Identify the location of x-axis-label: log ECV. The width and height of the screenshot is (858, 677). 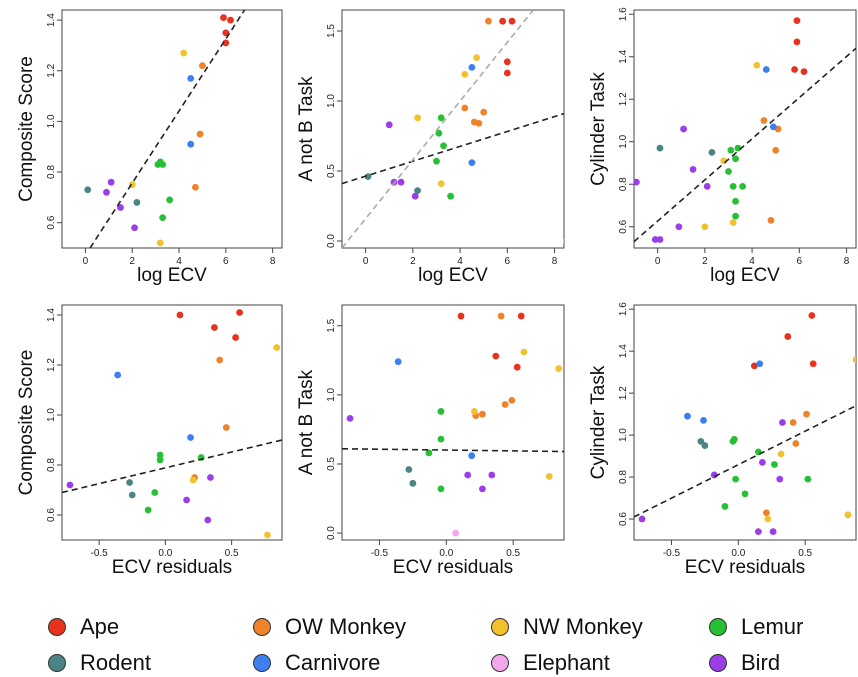
(172, 275).